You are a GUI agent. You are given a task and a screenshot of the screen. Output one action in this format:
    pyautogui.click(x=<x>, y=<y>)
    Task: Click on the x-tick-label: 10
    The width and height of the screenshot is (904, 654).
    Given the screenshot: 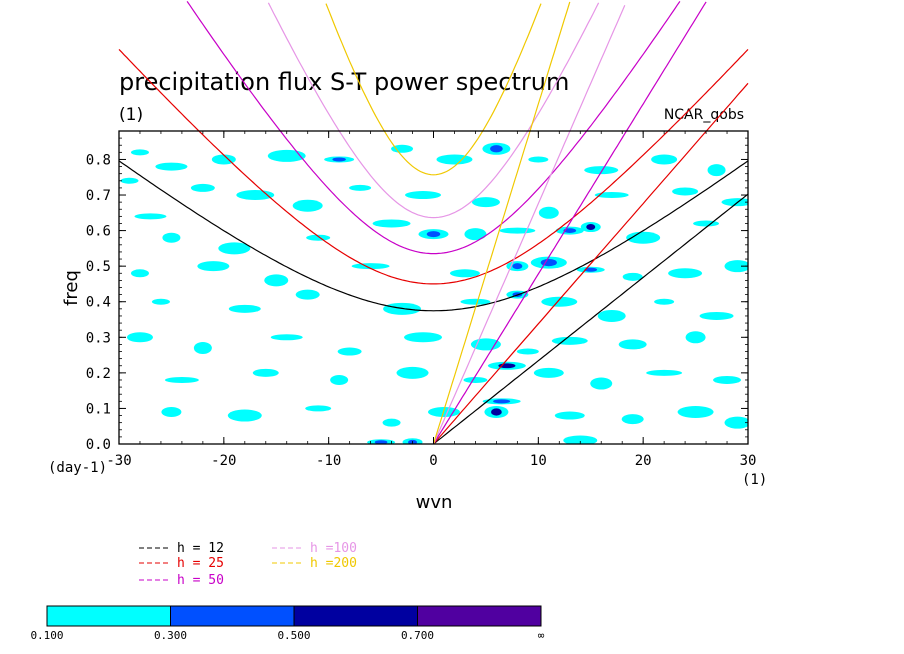 What is the action you would take?
    pyautogui.click(x=538, y=461)
    